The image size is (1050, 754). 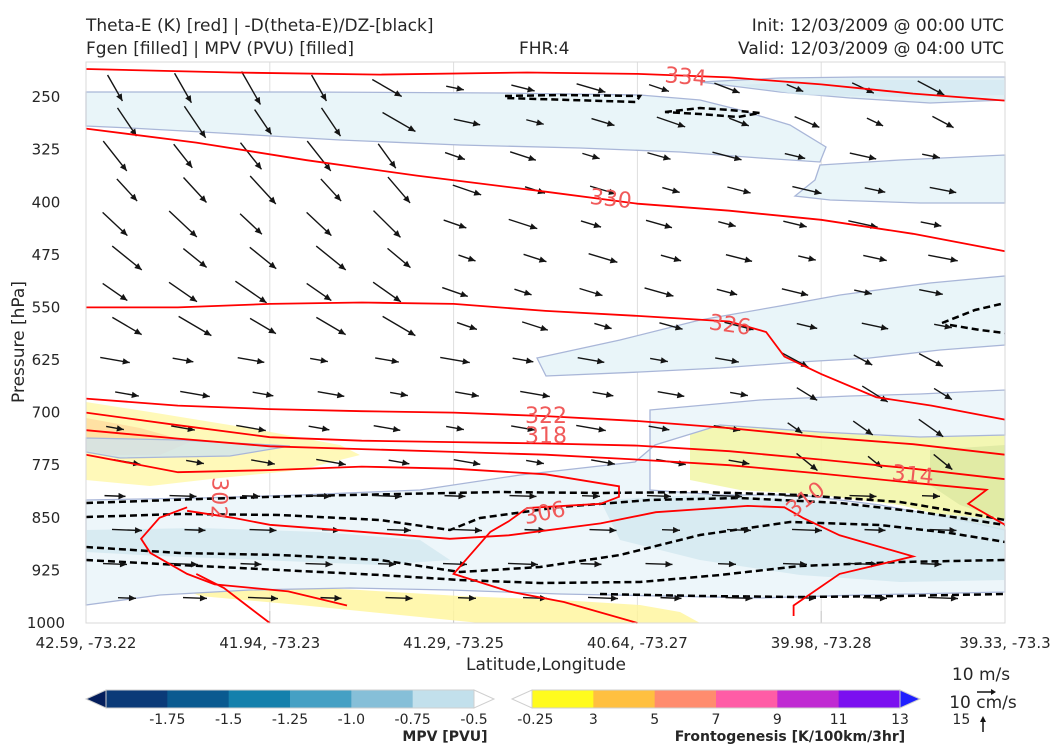 What do you see at coordinates (912, 475) in the screenshot?
I see `contour-label-314: 314` at bounding box center [912, 475].